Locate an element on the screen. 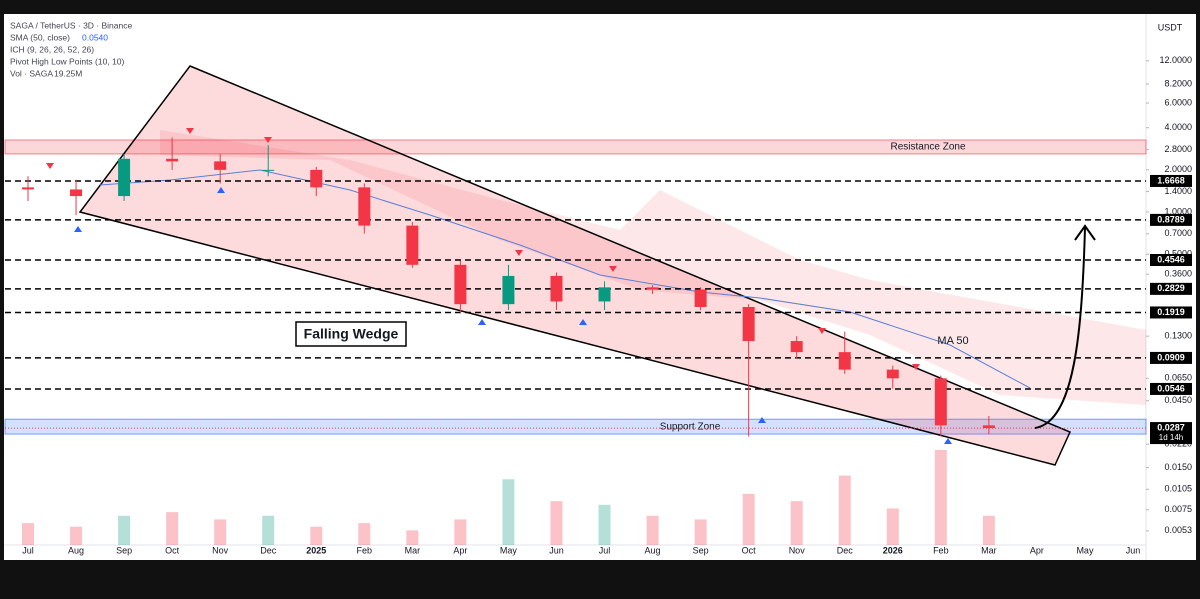 The image size is (1200, 599). x-tick-label: Dec is located at coordinates (268, 550).